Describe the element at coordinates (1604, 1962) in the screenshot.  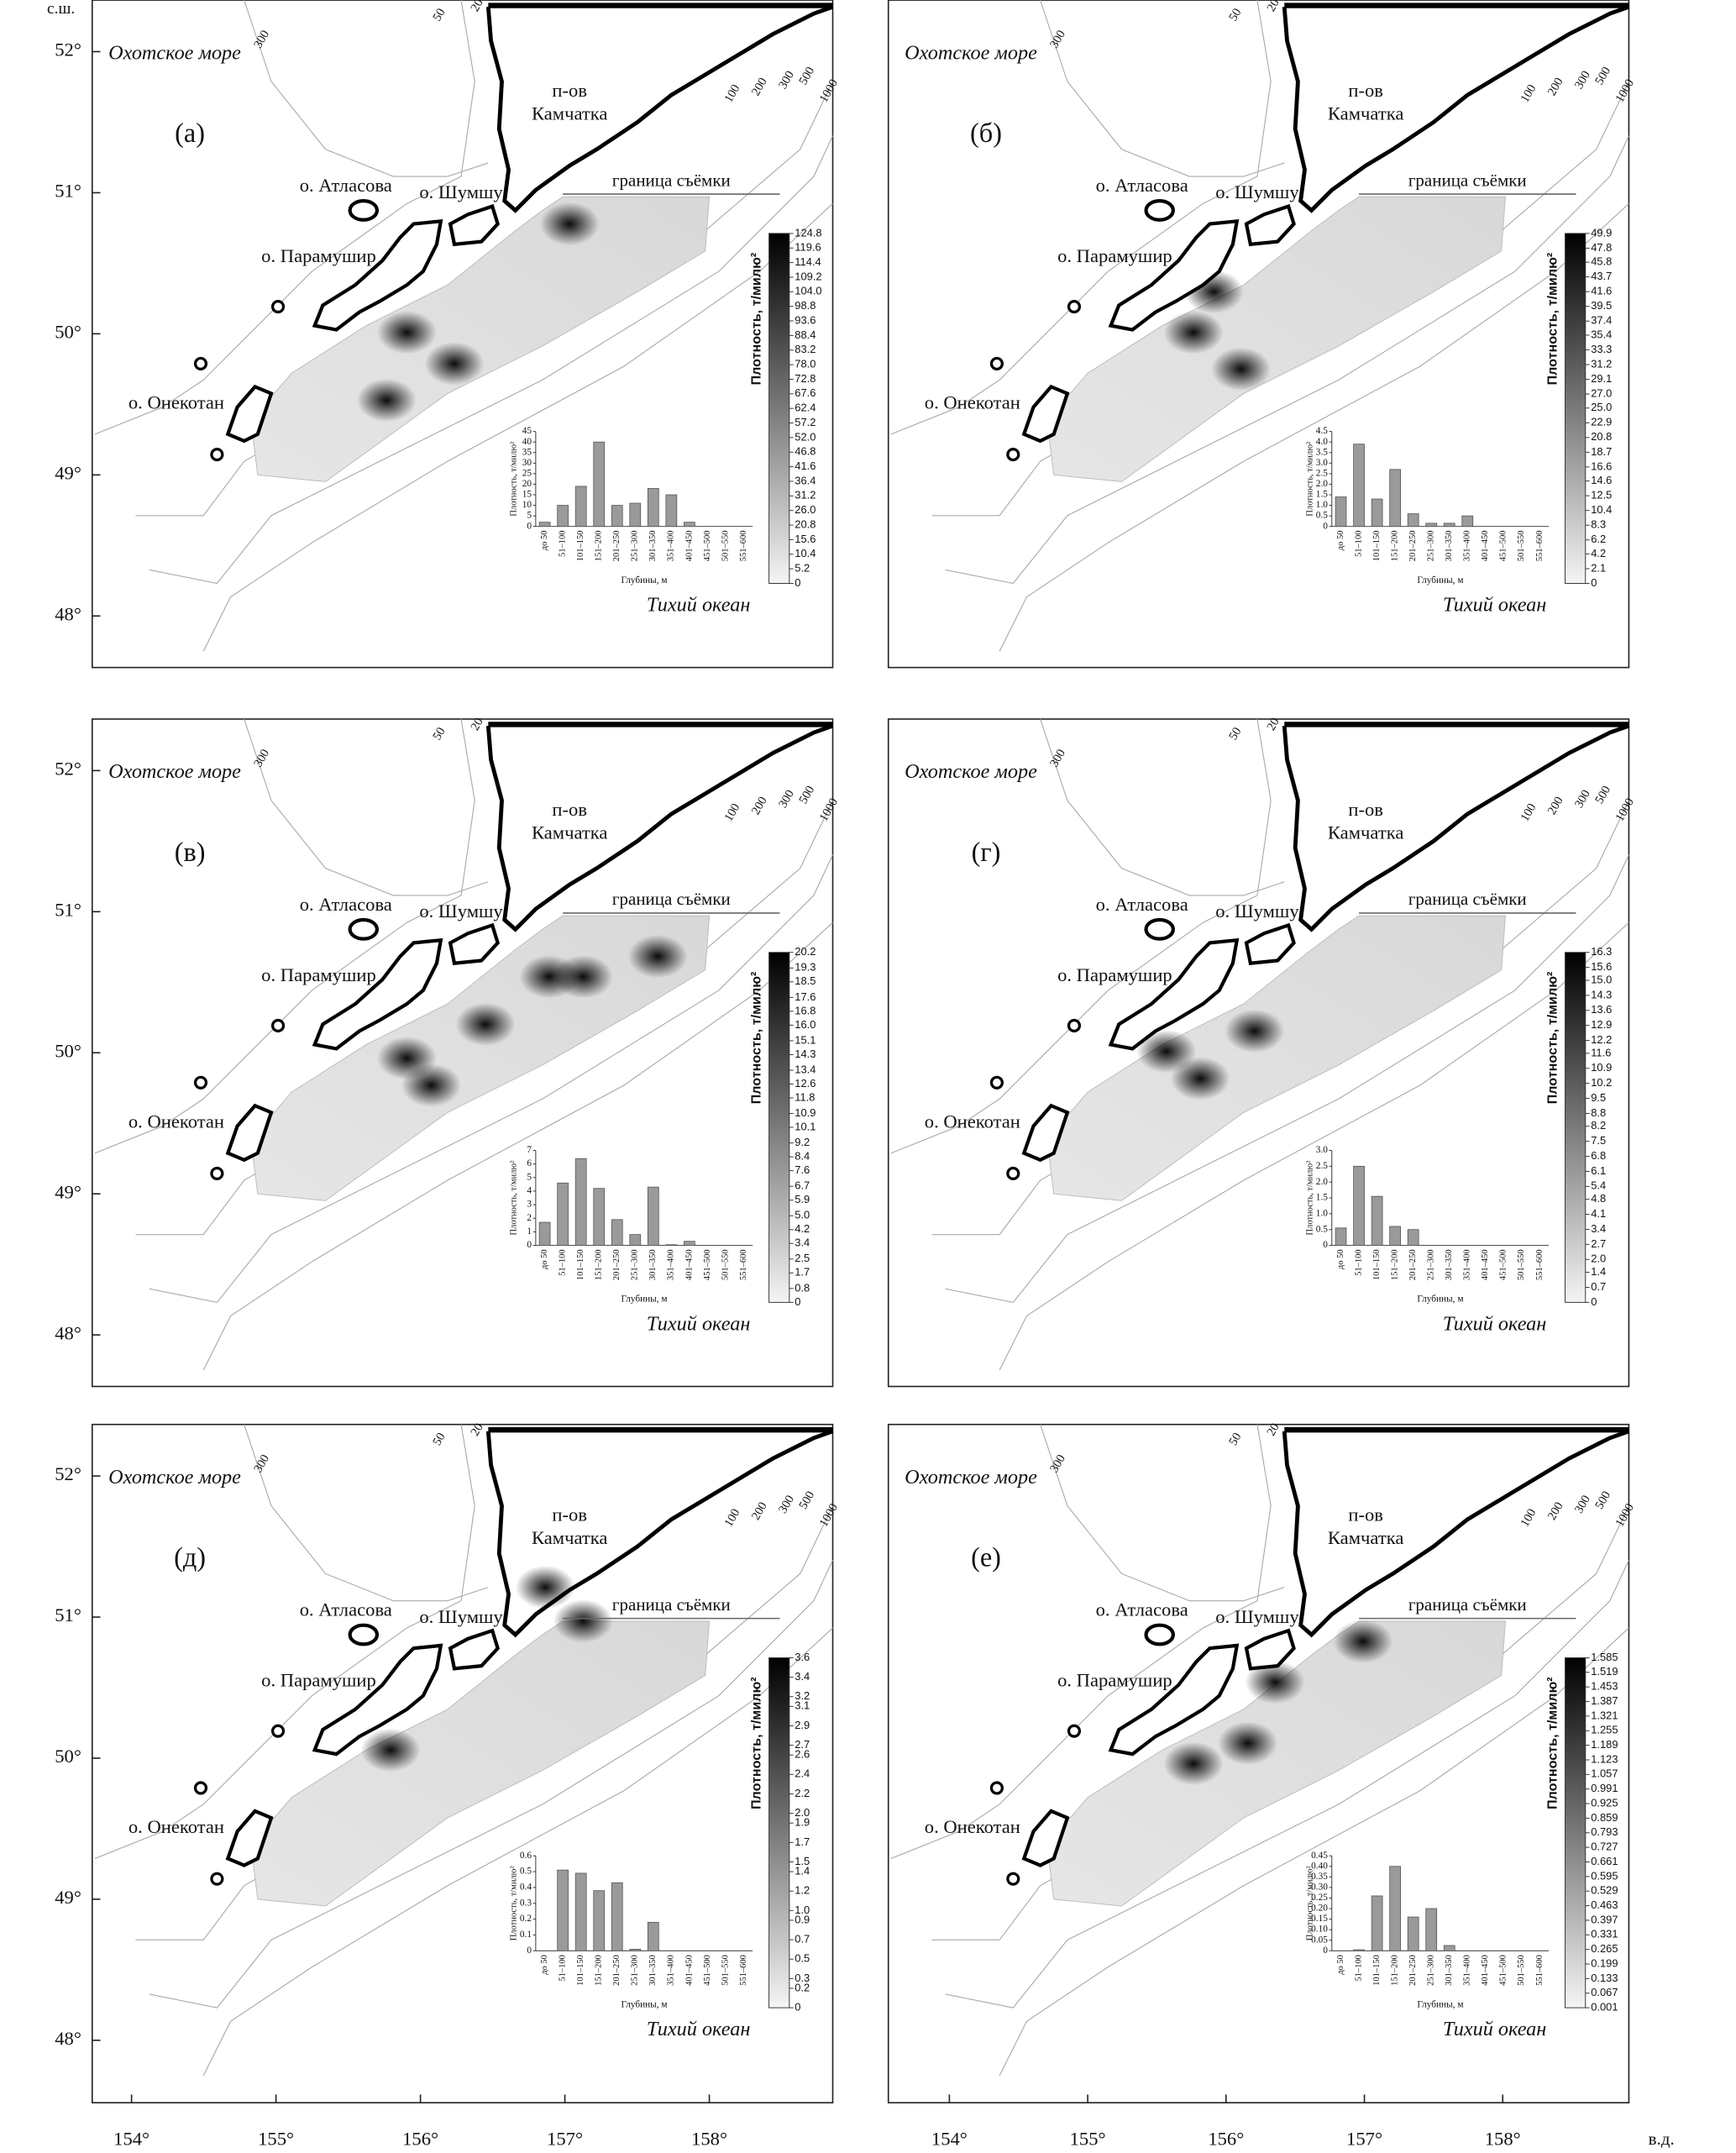
I see `colorbar-tick-label: 0.199` at that location.